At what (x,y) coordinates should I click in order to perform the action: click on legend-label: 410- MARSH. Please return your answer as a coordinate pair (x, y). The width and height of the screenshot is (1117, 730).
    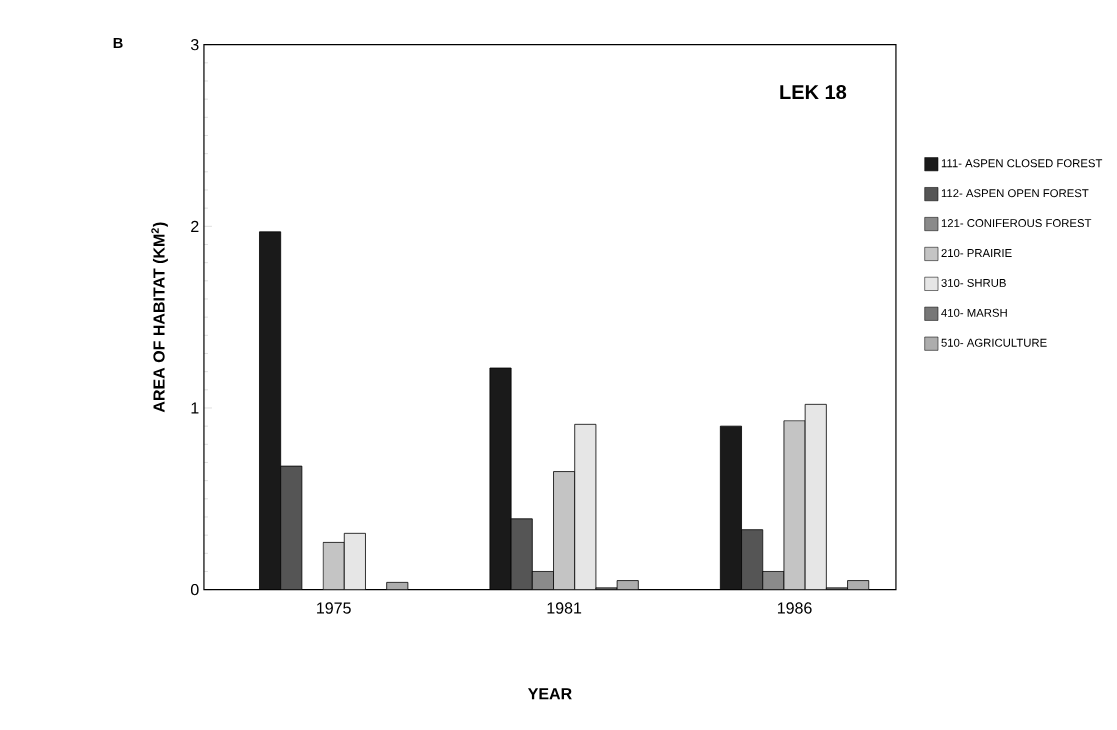
    Looking at the image, I should click on (974, 312).